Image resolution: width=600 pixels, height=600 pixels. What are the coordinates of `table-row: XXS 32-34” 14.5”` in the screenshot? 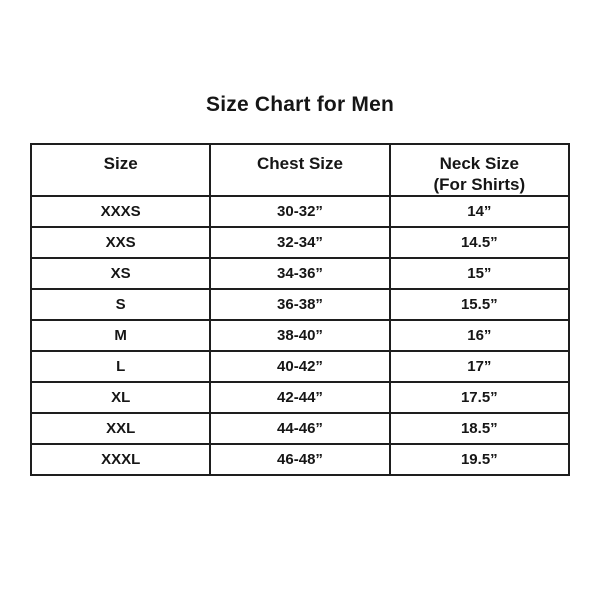 It's located at (300, 242).